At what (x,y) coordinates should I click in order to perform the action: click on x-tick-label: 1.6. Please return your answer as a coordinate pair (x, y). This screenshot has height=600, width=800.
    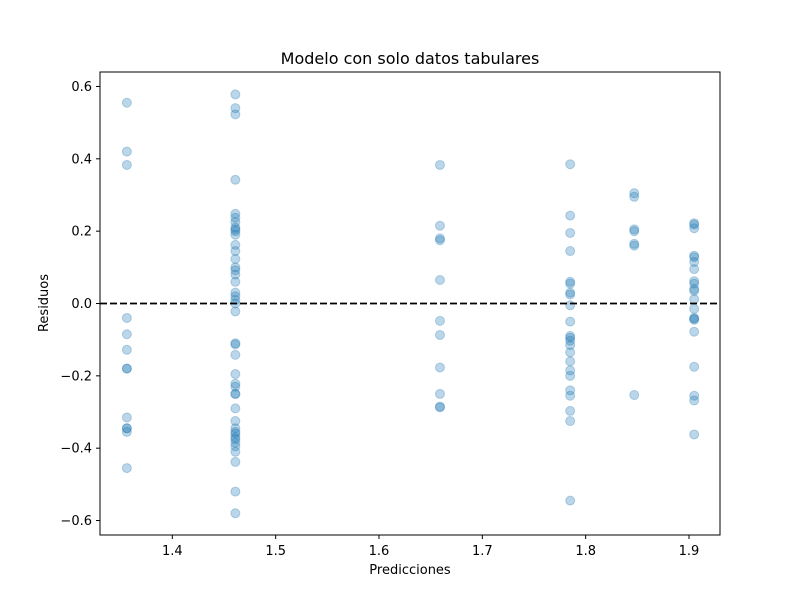
    Looking at the image, I should click on (379, 551).